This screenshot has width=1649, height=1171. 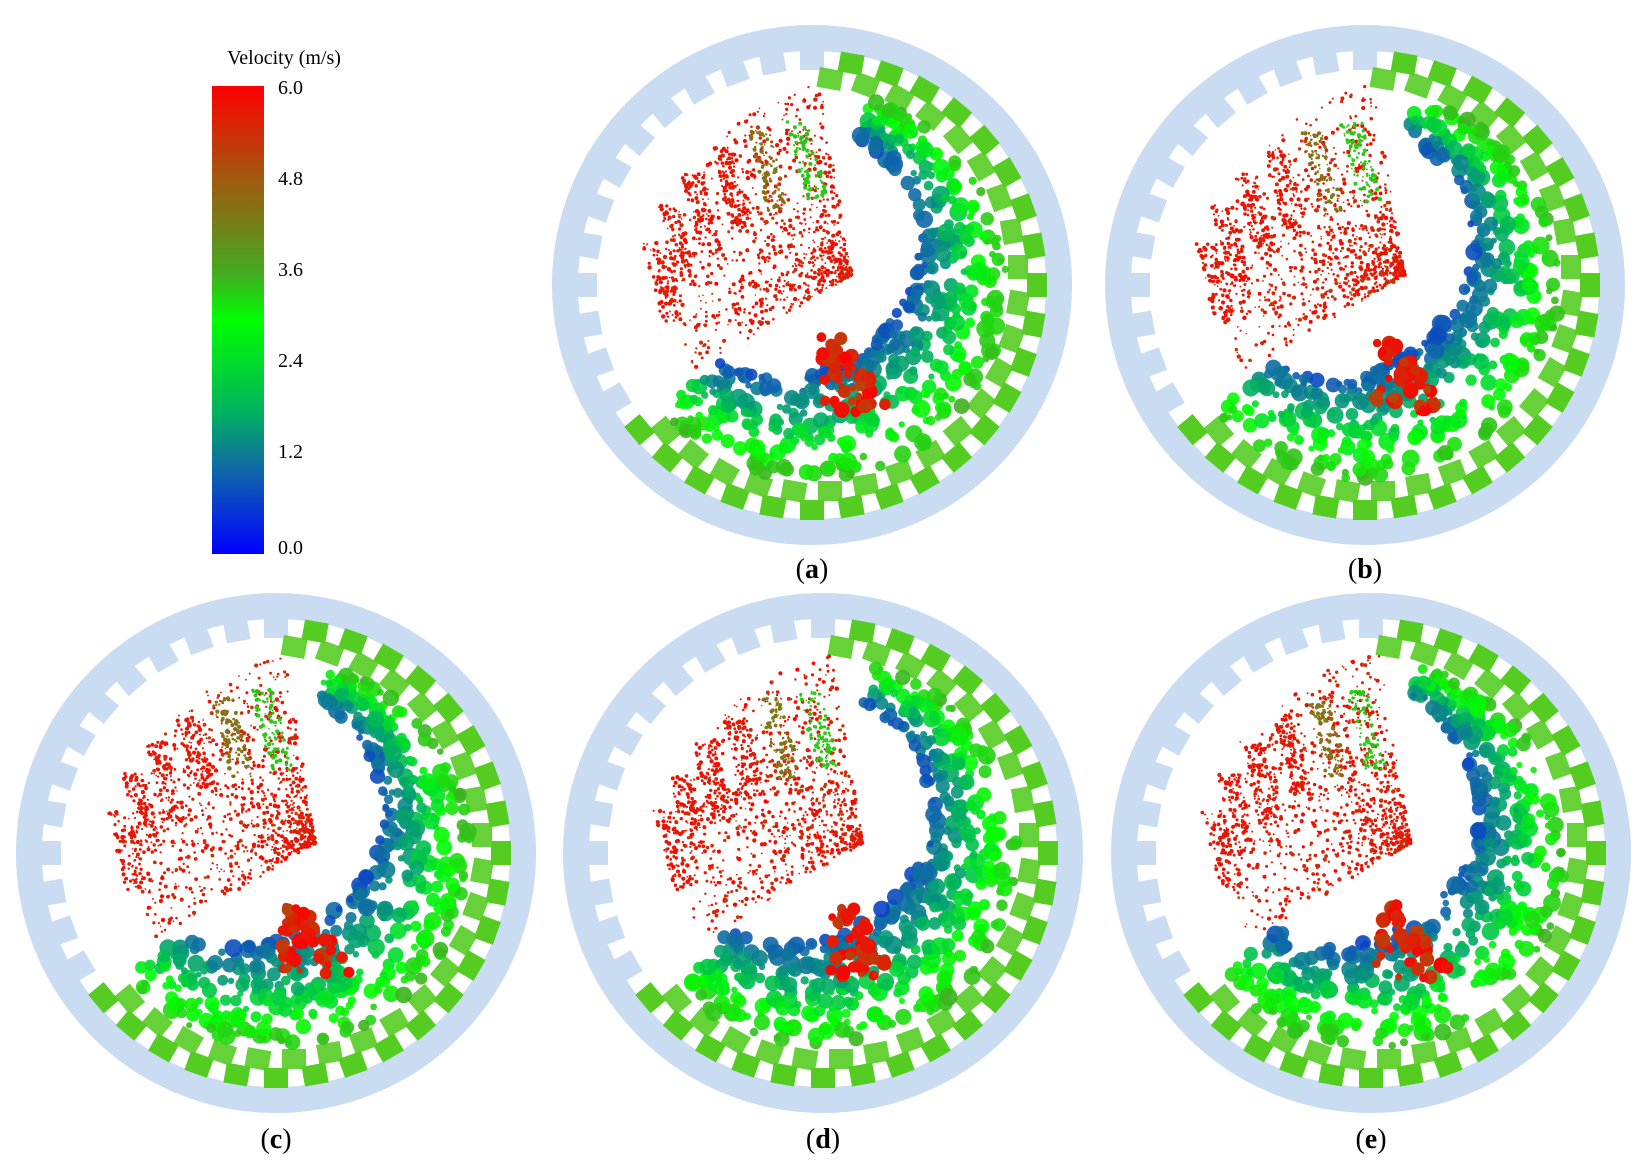 I want to click on panel-label: (d), so click(x=823, y=1139).